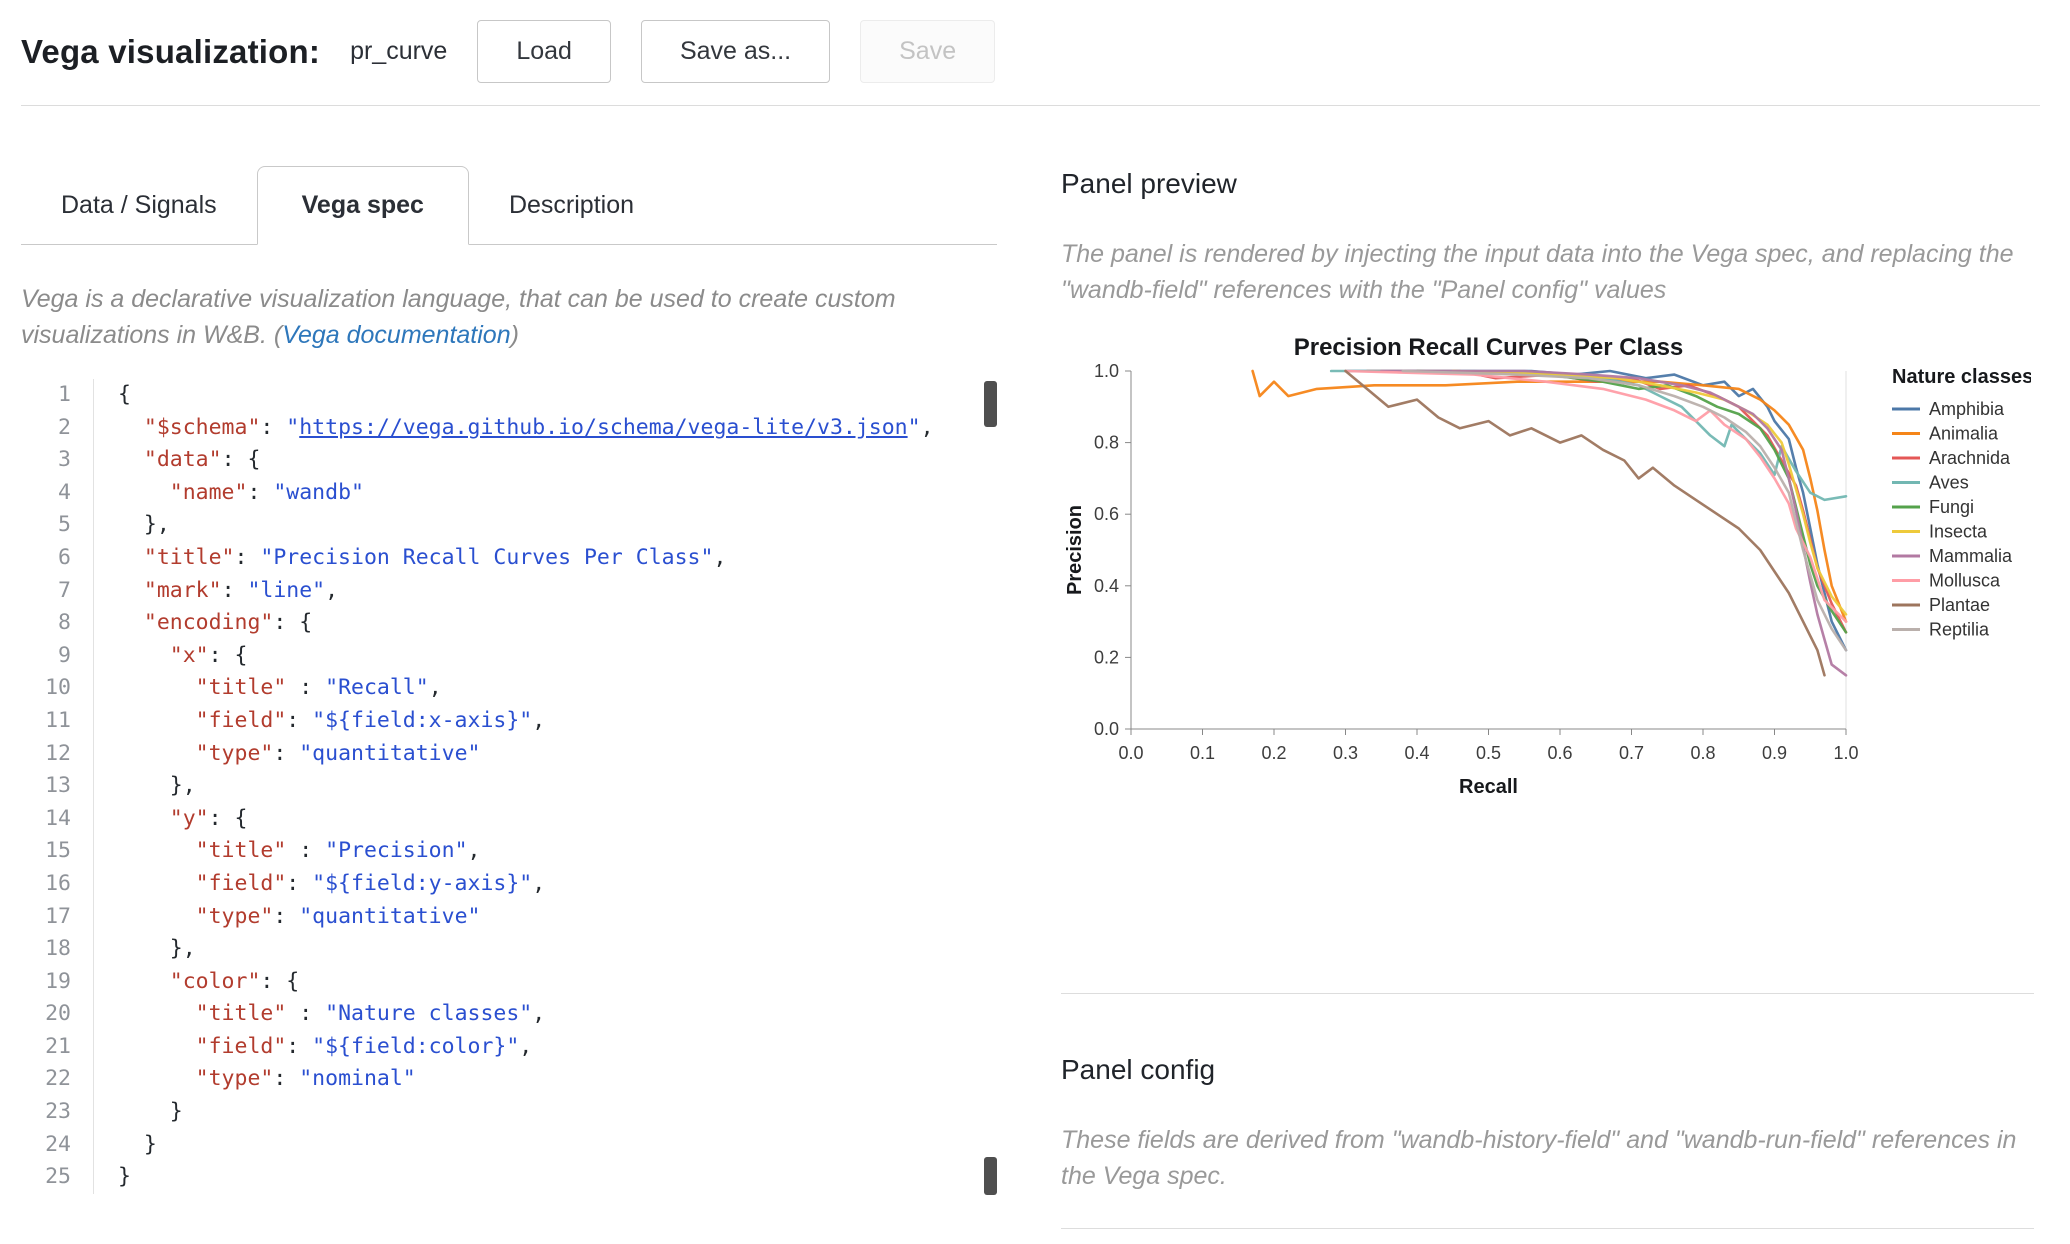 This screenshot has width=2070, height=1244. What do you see at coordinates (509, 721) in the screenshot?
I see `code-line: 11 "field": "${field:x-axis}",` at bounding box center [509, 721].